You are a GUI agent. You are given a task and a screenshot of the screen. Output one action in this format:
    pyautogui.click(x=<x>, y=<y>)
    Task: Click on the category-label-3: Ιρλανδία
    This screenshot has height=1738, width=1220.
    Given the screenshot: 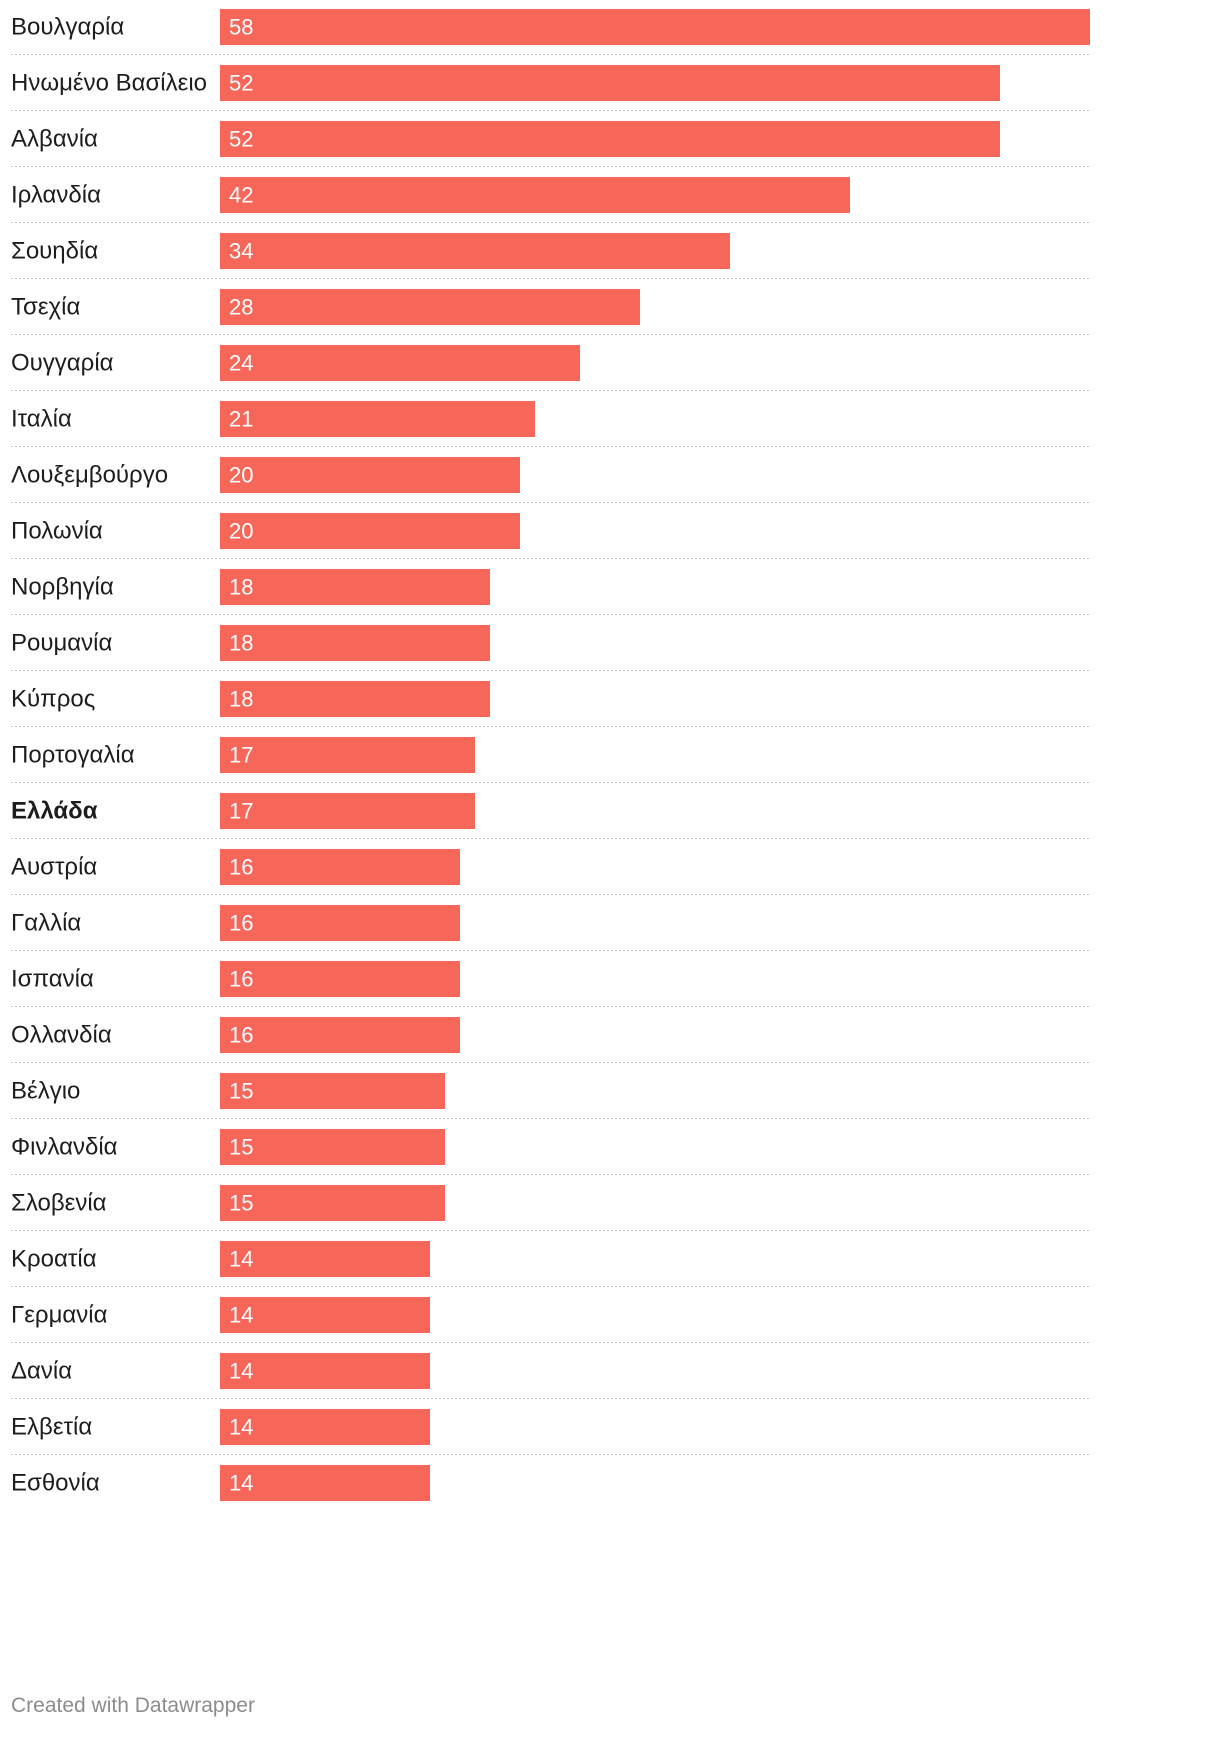 What is the action you would take?
    pyautogui.click(x=56, y=195)
    